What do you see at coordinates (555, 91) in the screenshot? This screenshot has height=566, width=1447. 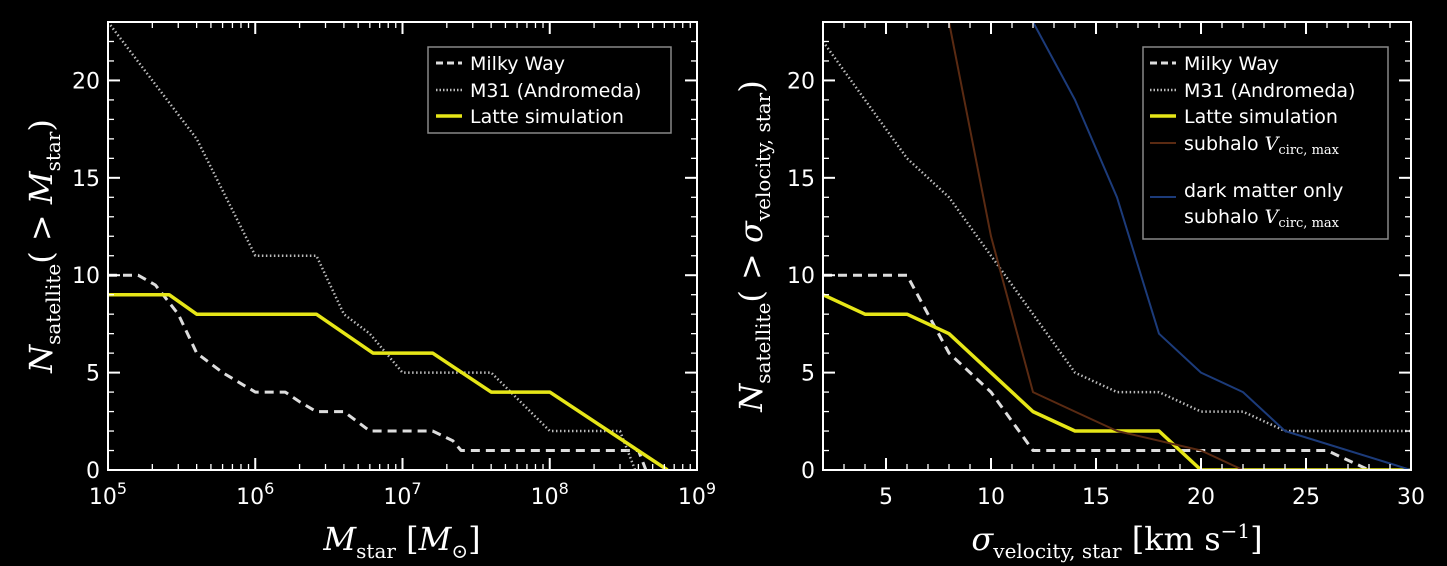 I see `left-legend-label-m31: M31 (Andromeda)` at bounding box center [555, 91].